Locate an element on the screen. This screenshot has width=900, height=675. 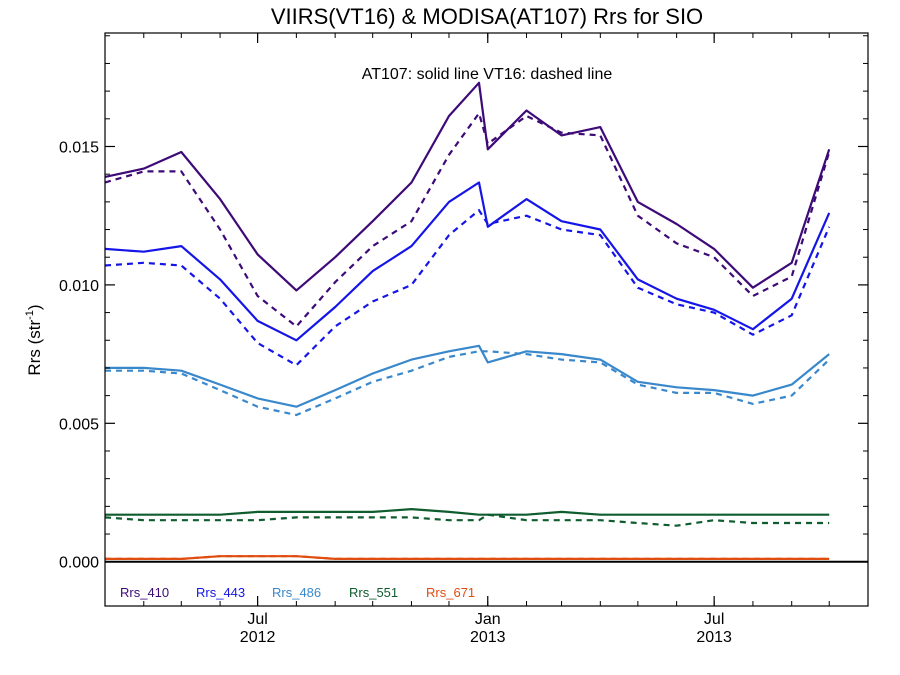
series-line-rrs_486-dashed is located at coordinates (467, 383).